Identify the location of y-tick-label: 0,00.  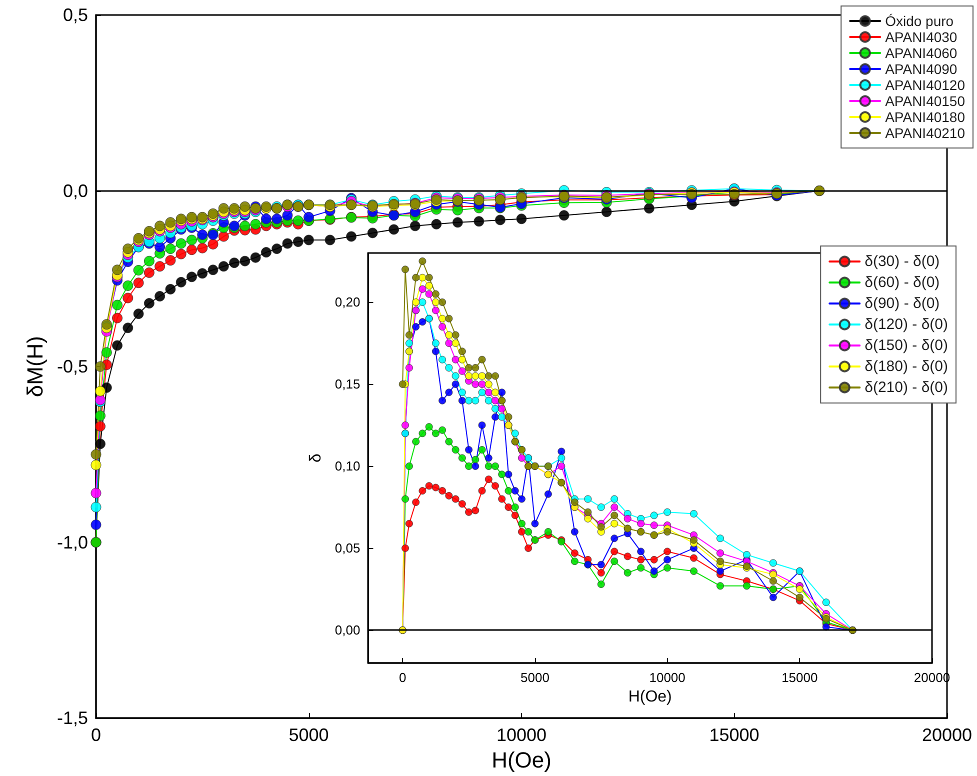
(347, 630).